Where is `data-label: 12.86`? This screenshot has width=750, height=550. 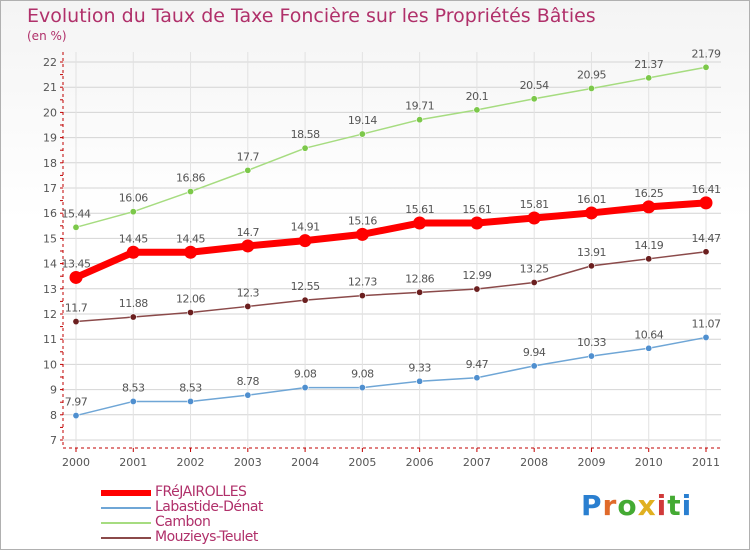
data-label: 12.86 is located at coordinates (419, 278).